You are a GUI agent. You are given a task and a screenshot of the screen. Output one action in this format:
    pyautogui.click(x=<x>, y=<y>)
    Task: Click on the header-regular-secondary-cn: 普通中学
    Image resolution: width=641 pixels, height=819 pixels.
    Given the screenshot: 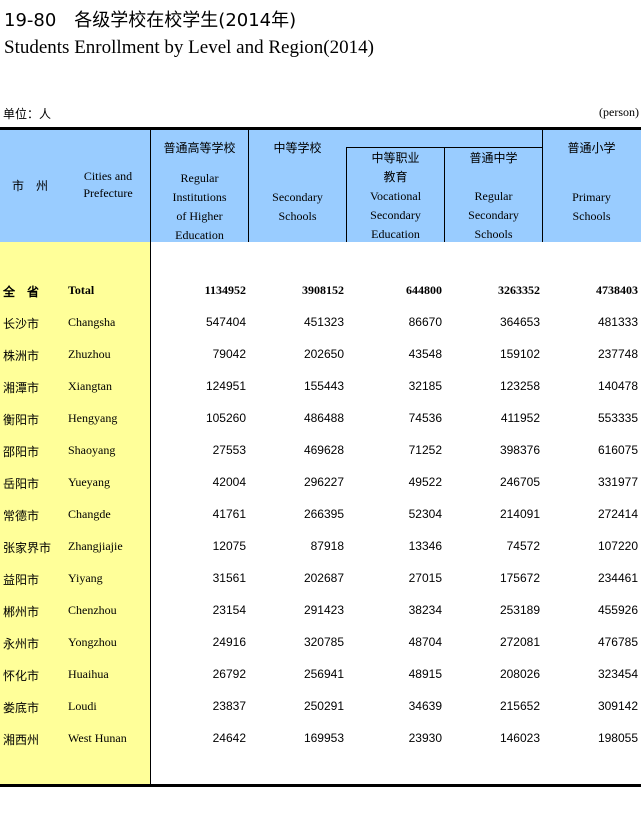 What is the action you would take?
    pyautogui.click(x=493, y=158)
    